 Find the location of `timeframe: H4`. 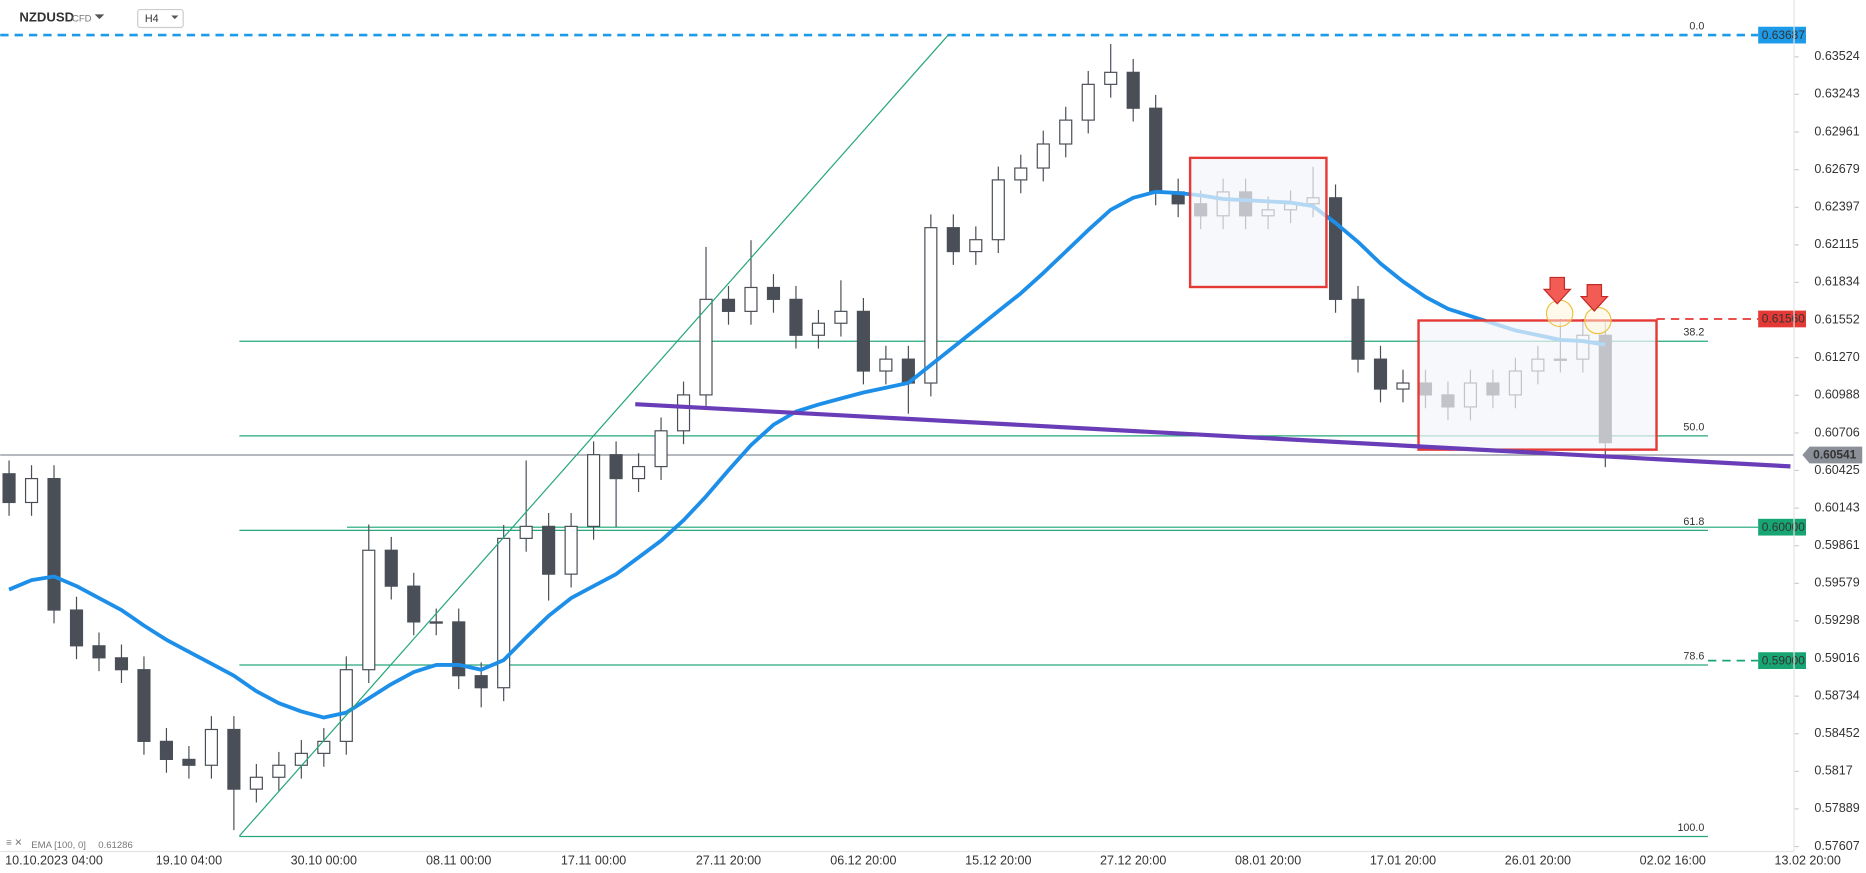

timeframe: H4 is located at coordinates (152, 19).